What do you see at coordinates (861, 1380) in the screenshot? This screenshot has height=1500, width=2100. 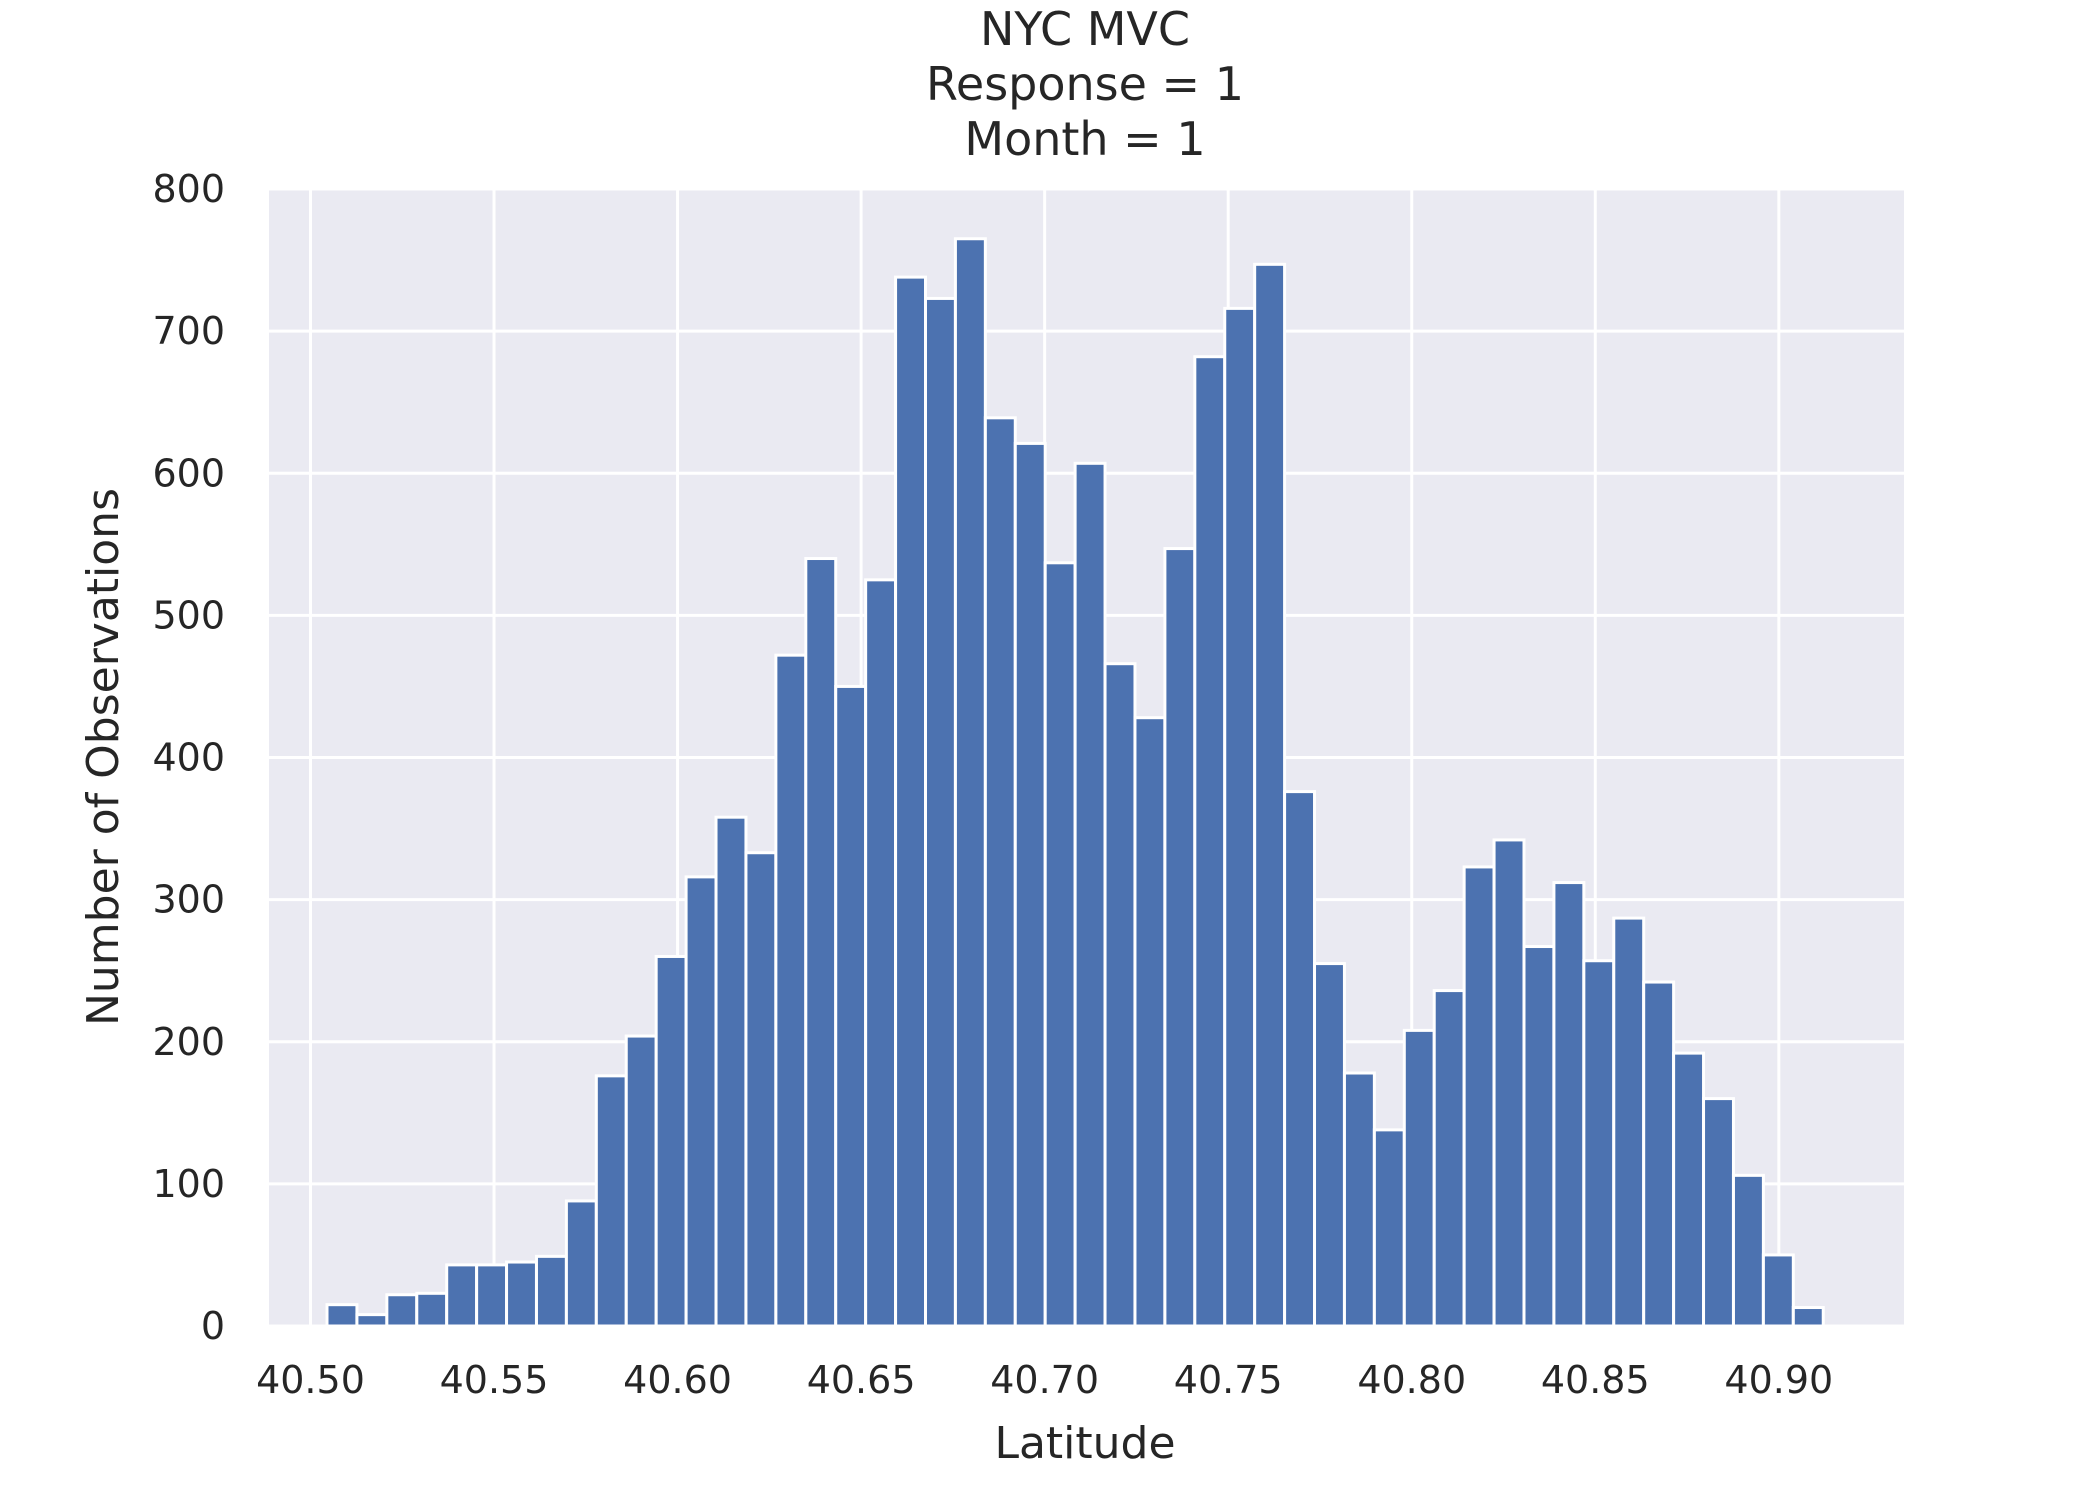 I see `x-tick-label: 40.65` at bounding box center [861, 1380].